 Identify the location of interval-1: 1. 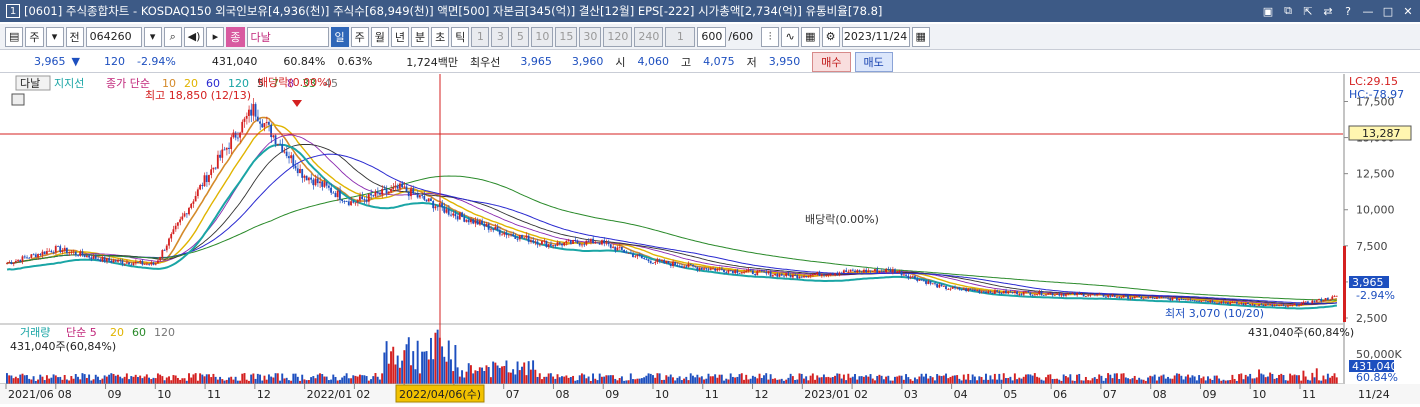
(480, 36).